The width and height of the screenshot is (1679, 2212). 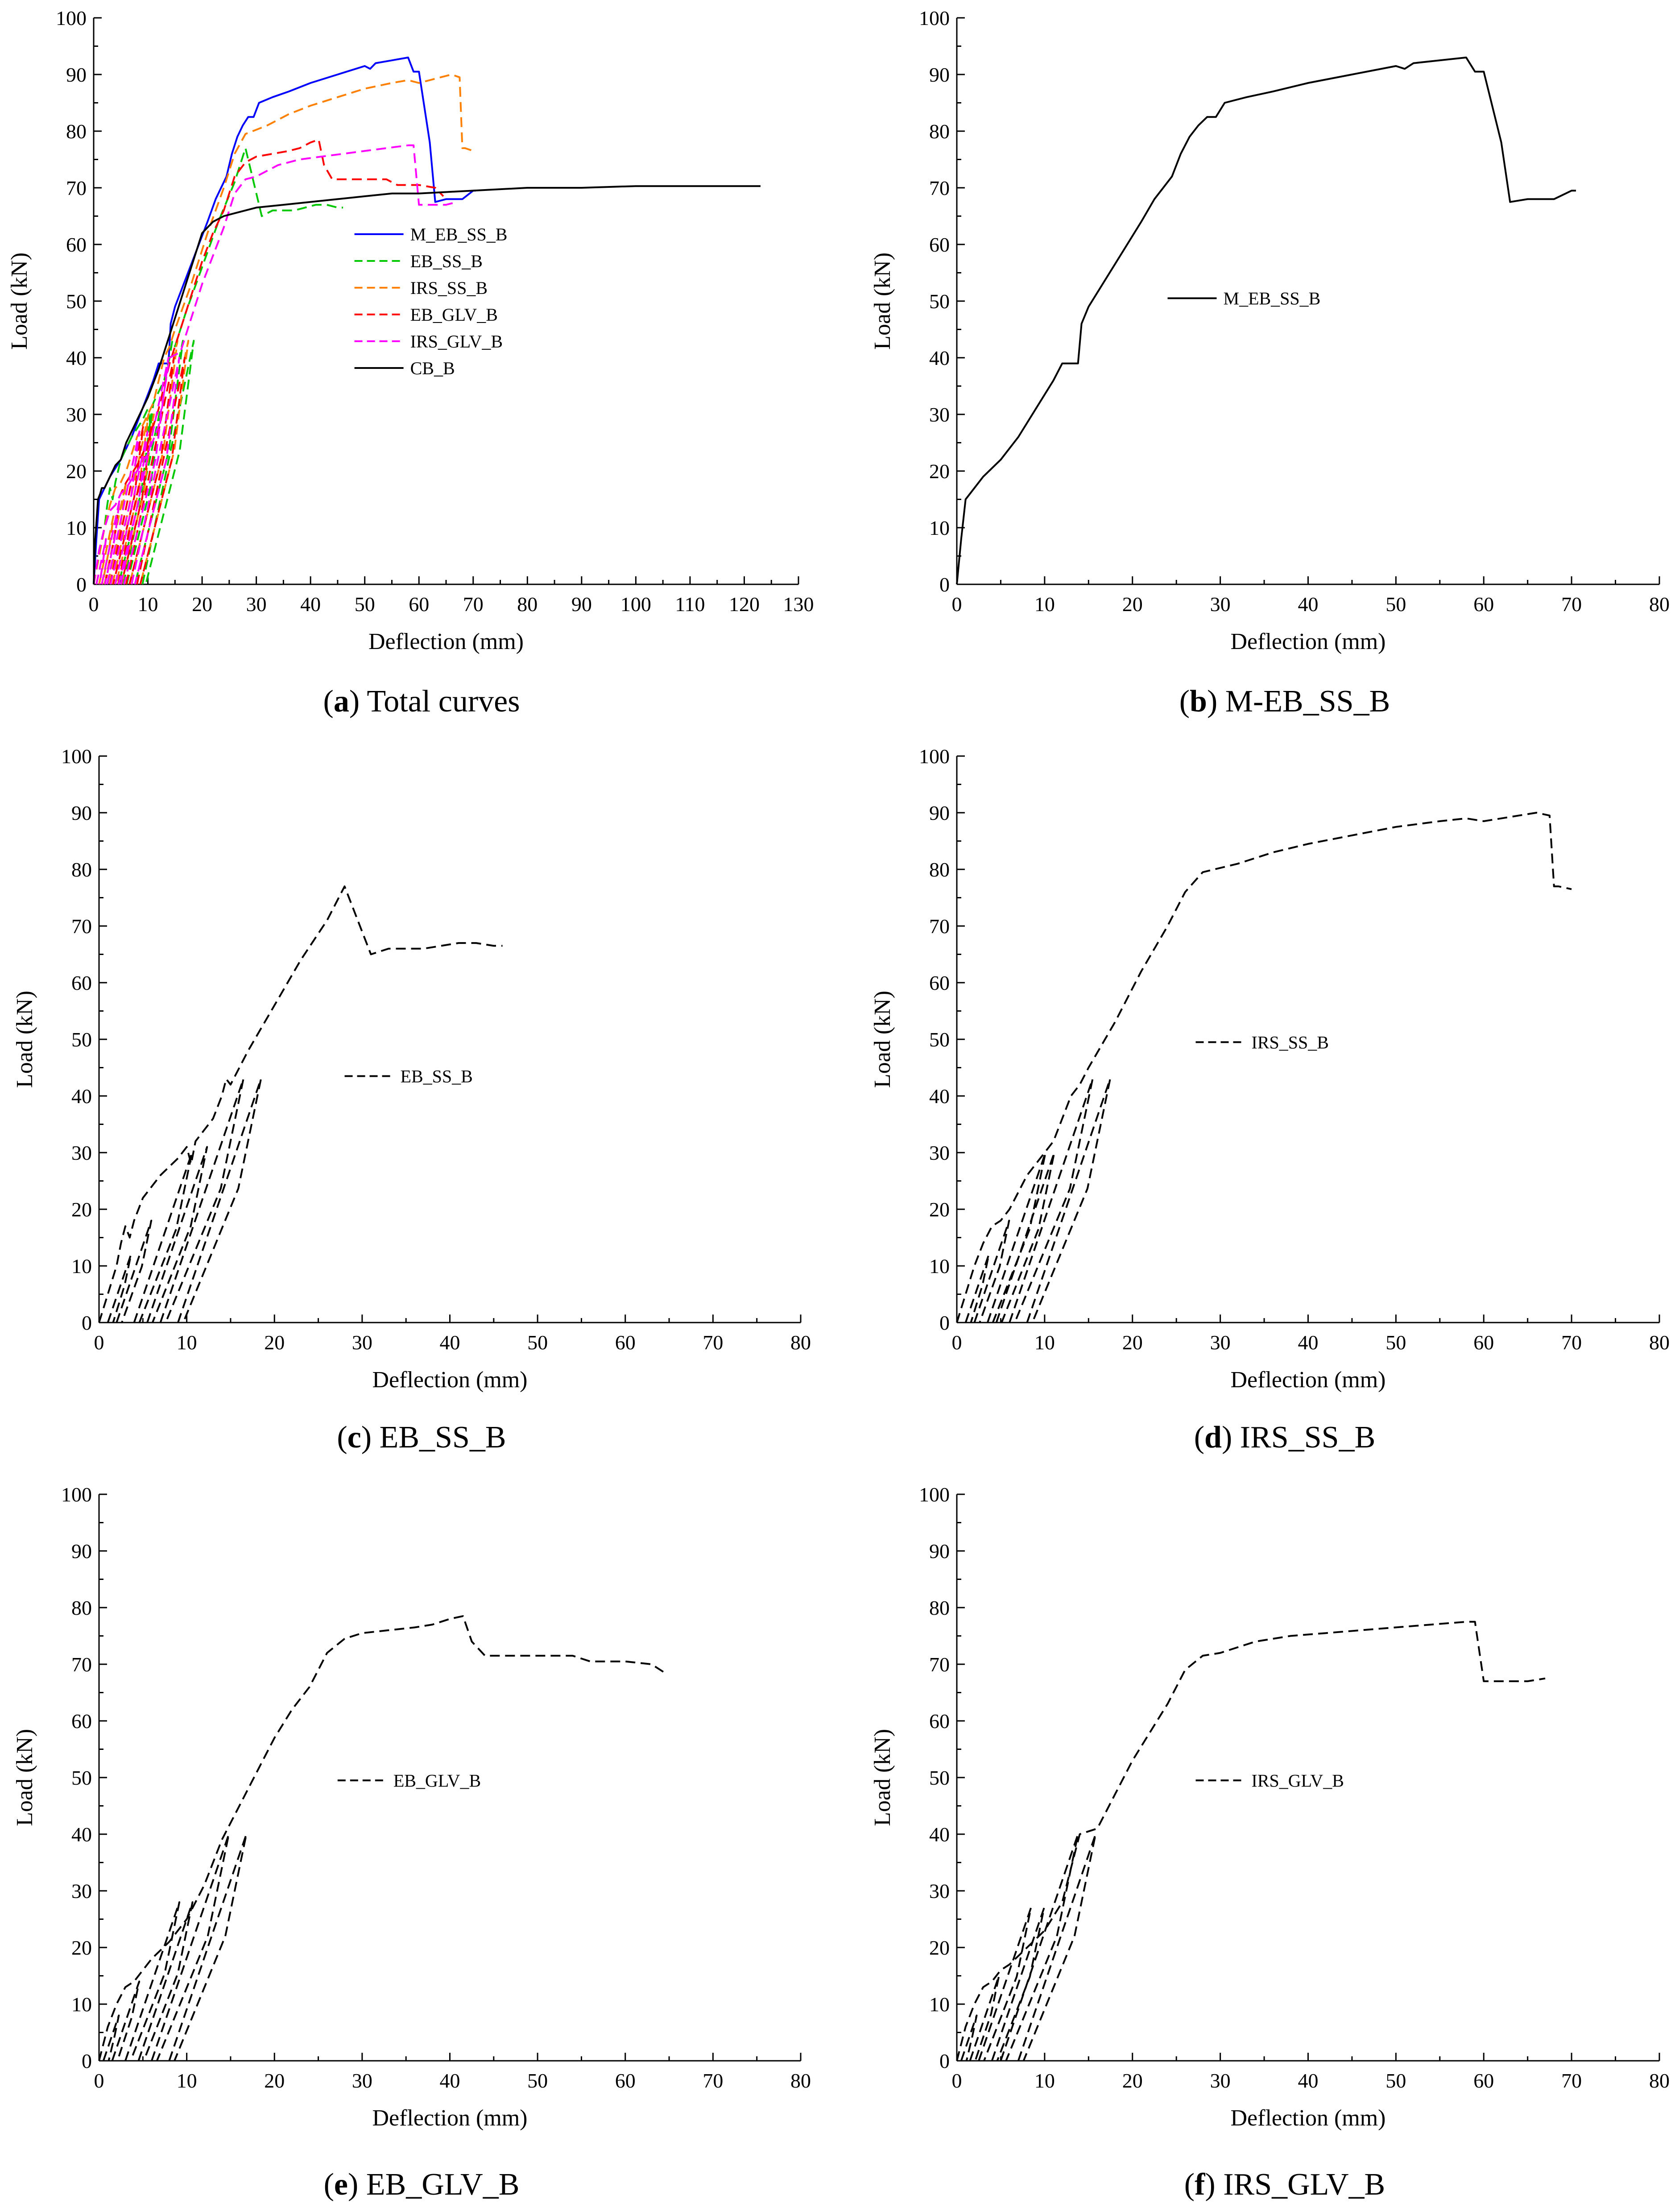 What do you see at coordinates (76, 757) in the screenshot?
I see `y-tick-label: 100` at bounding box center [76, 757].